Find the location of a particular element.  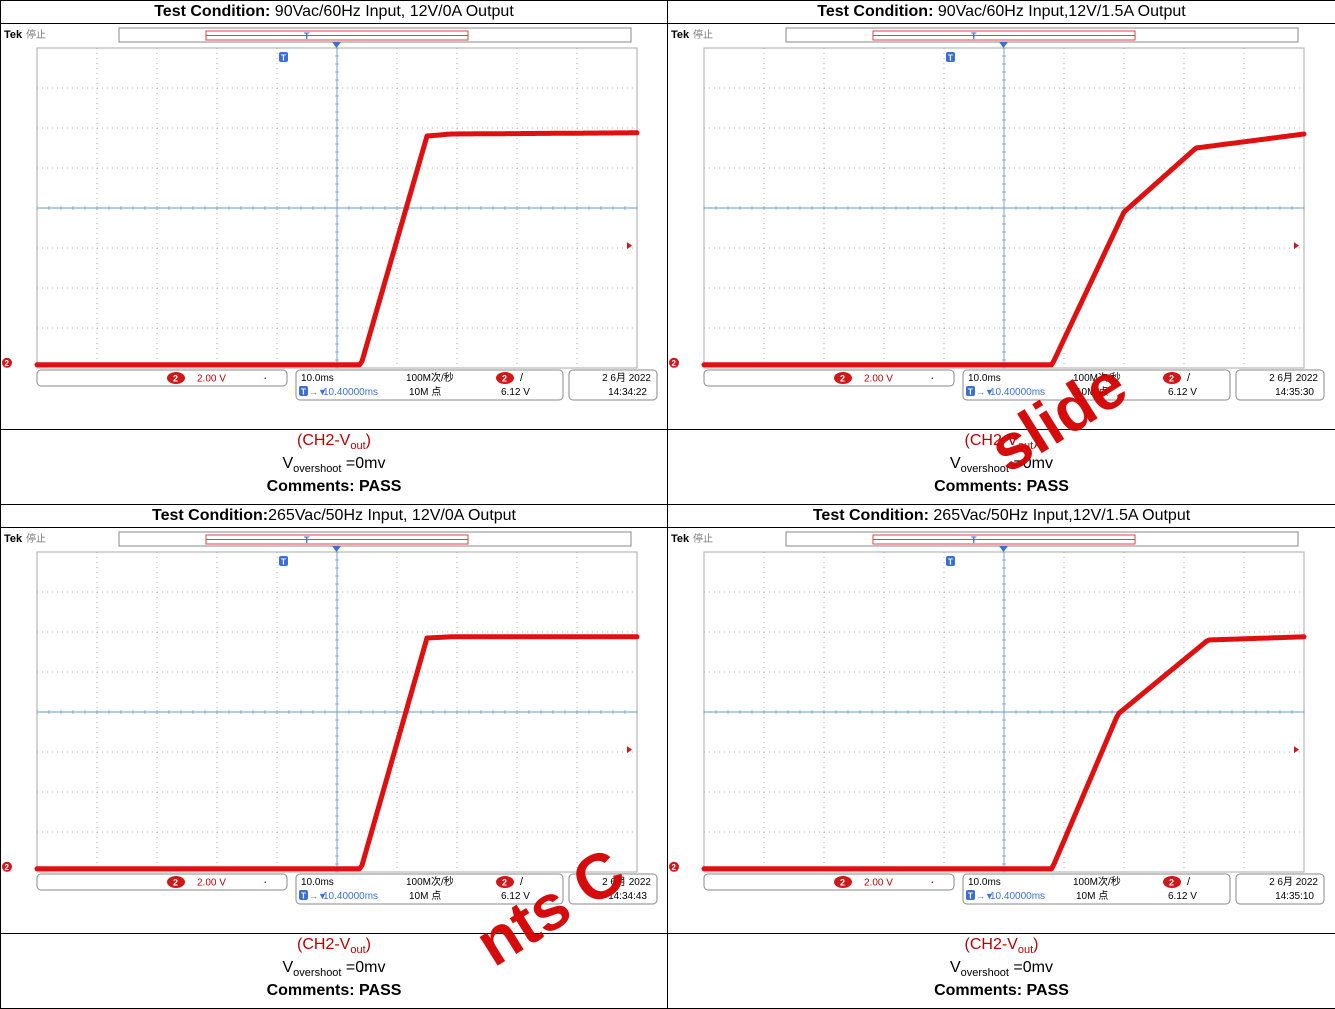

condition-text: 90Vac/60Hz Input, 12V/0A Output is located at coordinates (391, 11).